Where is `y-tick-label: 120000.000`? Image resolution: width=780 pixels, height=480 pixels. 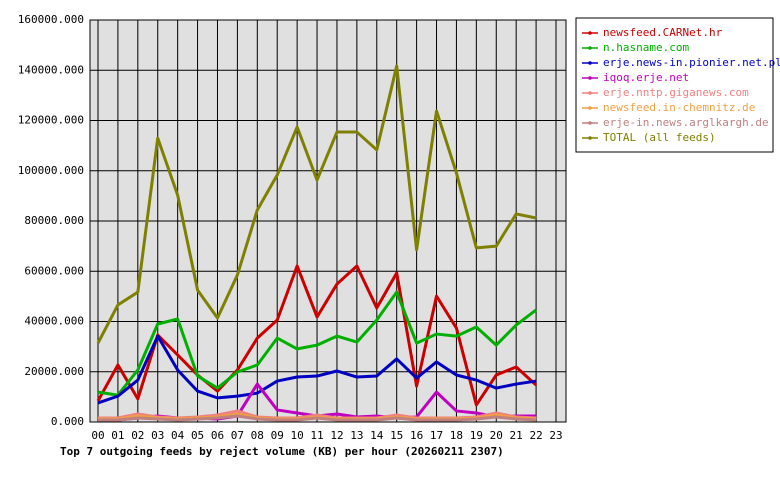
y-tick-label: 120000.000 is located at coordinates (51, 120).